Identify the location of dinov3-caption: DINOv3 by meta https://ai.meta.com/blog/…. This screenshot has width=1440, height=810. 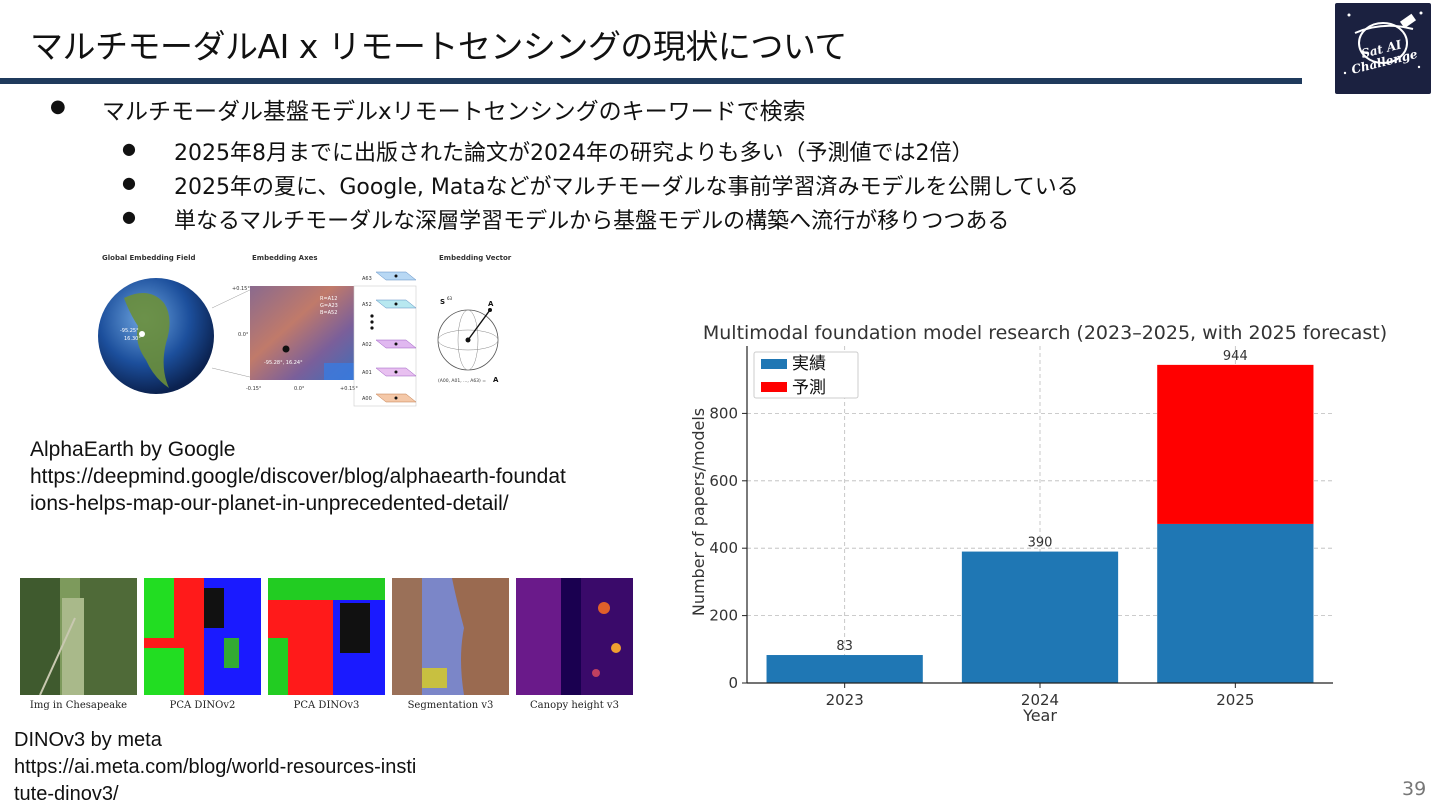
(215, 767).